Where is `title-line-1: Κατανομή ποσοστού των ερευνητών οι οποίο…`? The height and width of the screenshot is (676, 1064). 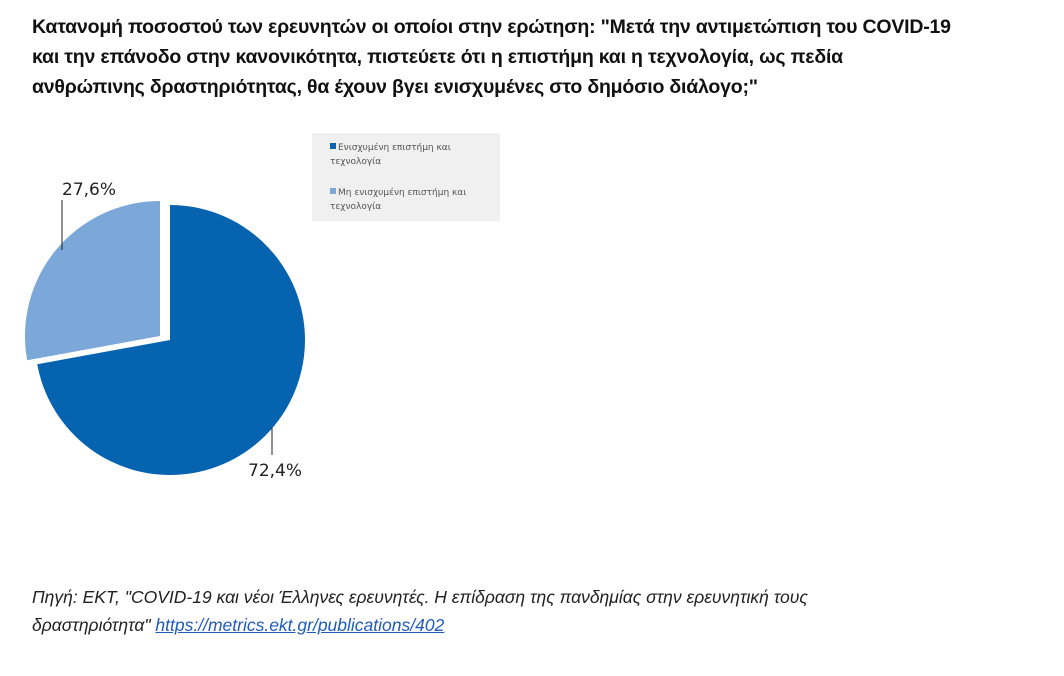 title-line-1: Κατανομή ποσοστού των ερευνητών οι οποίο… is located at coordinates (491, 27).